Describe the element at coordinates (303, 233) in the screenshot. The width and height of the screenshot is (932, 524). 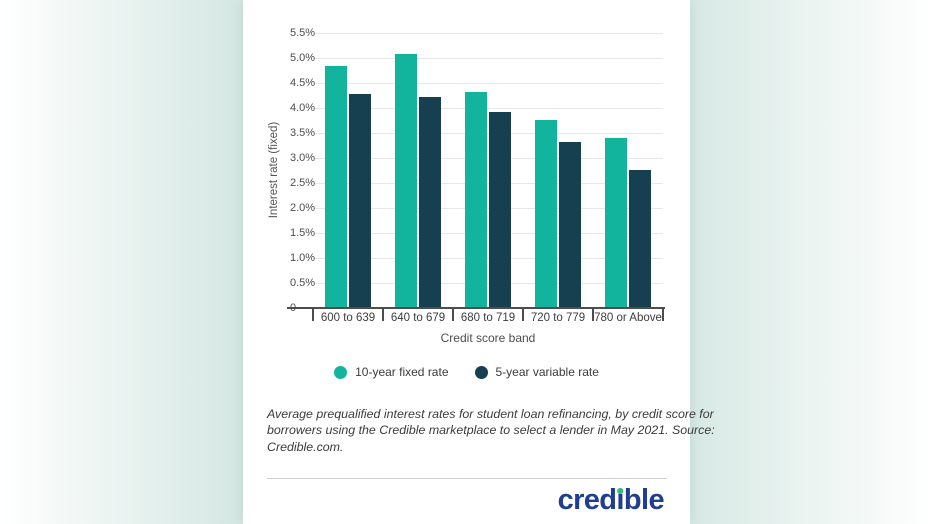
I see `y-tick-label: 1.5%` at that location.